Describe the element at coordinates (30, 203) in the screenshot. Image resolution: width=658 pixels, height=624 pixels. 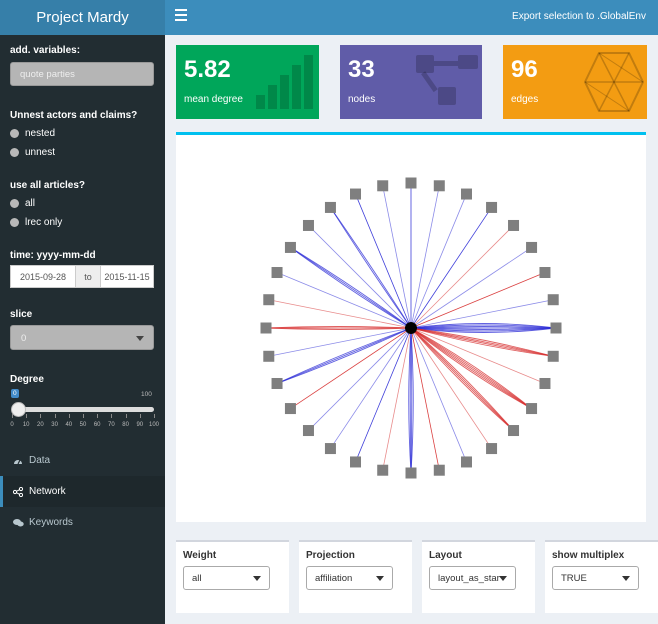
I see `radio-label: all` at that location.